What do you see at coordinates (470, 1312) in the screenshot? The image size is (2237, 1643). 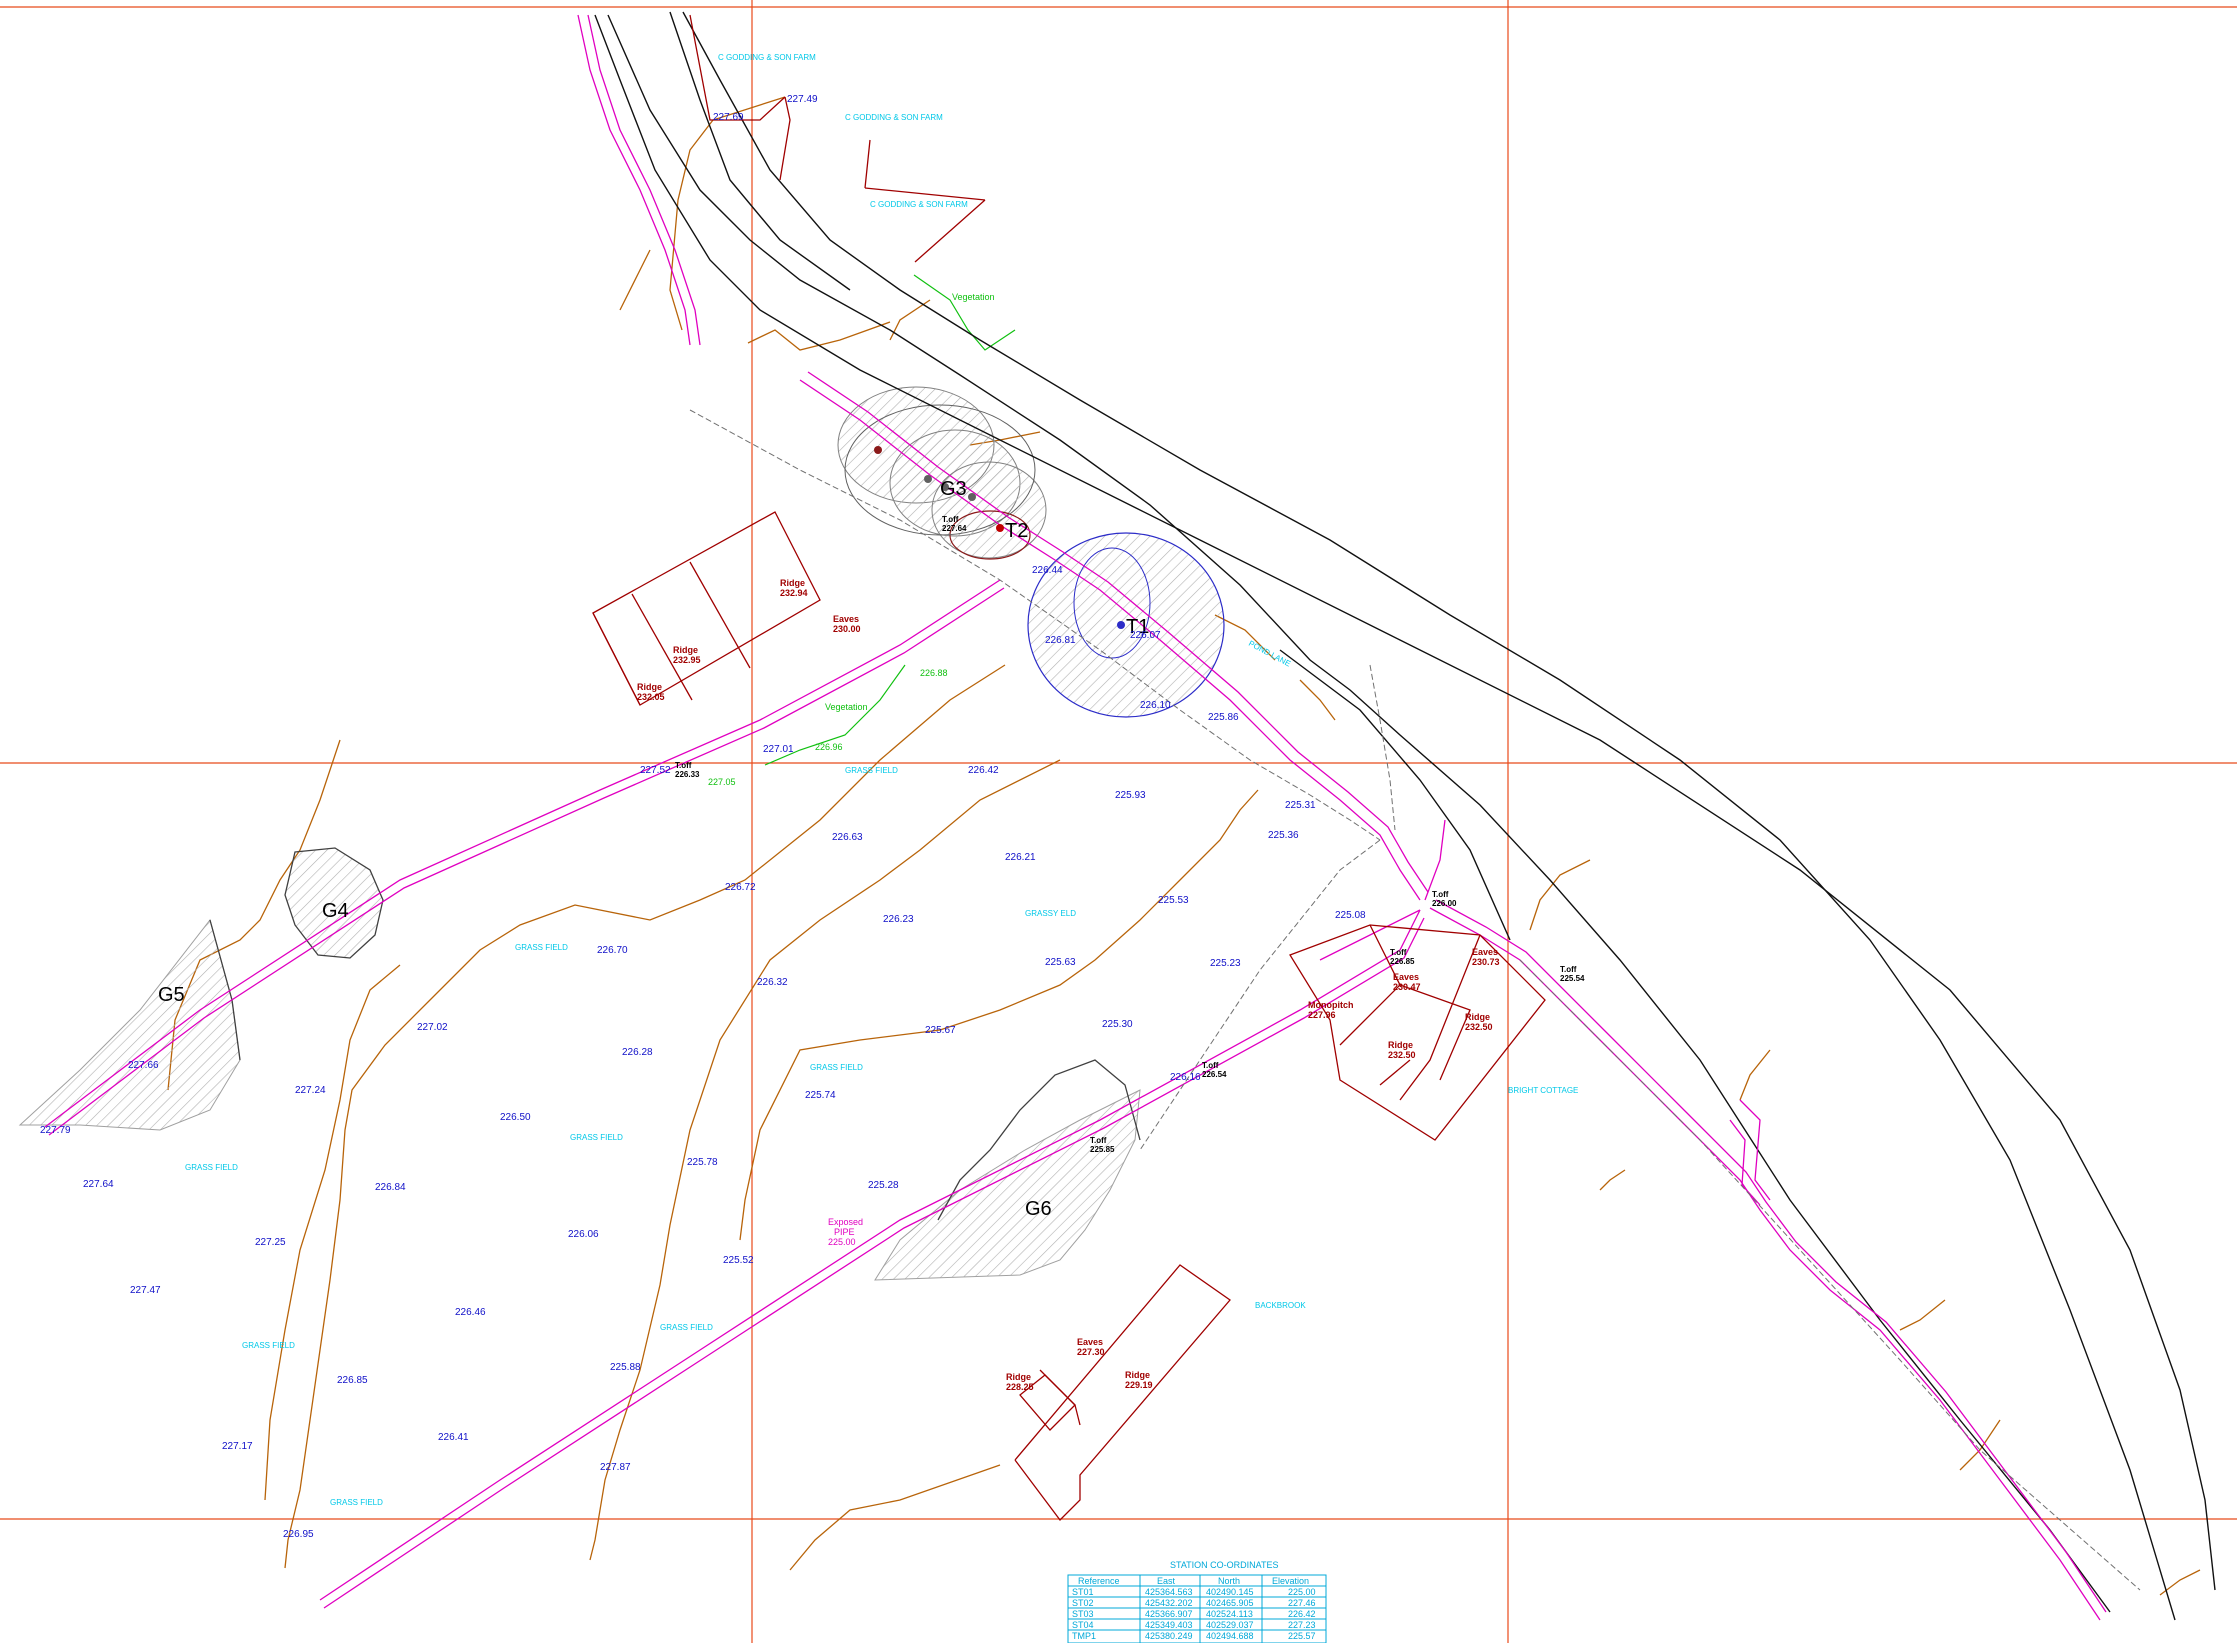 I see `spot-level: 226.46` at bounding box center [470, 1312].